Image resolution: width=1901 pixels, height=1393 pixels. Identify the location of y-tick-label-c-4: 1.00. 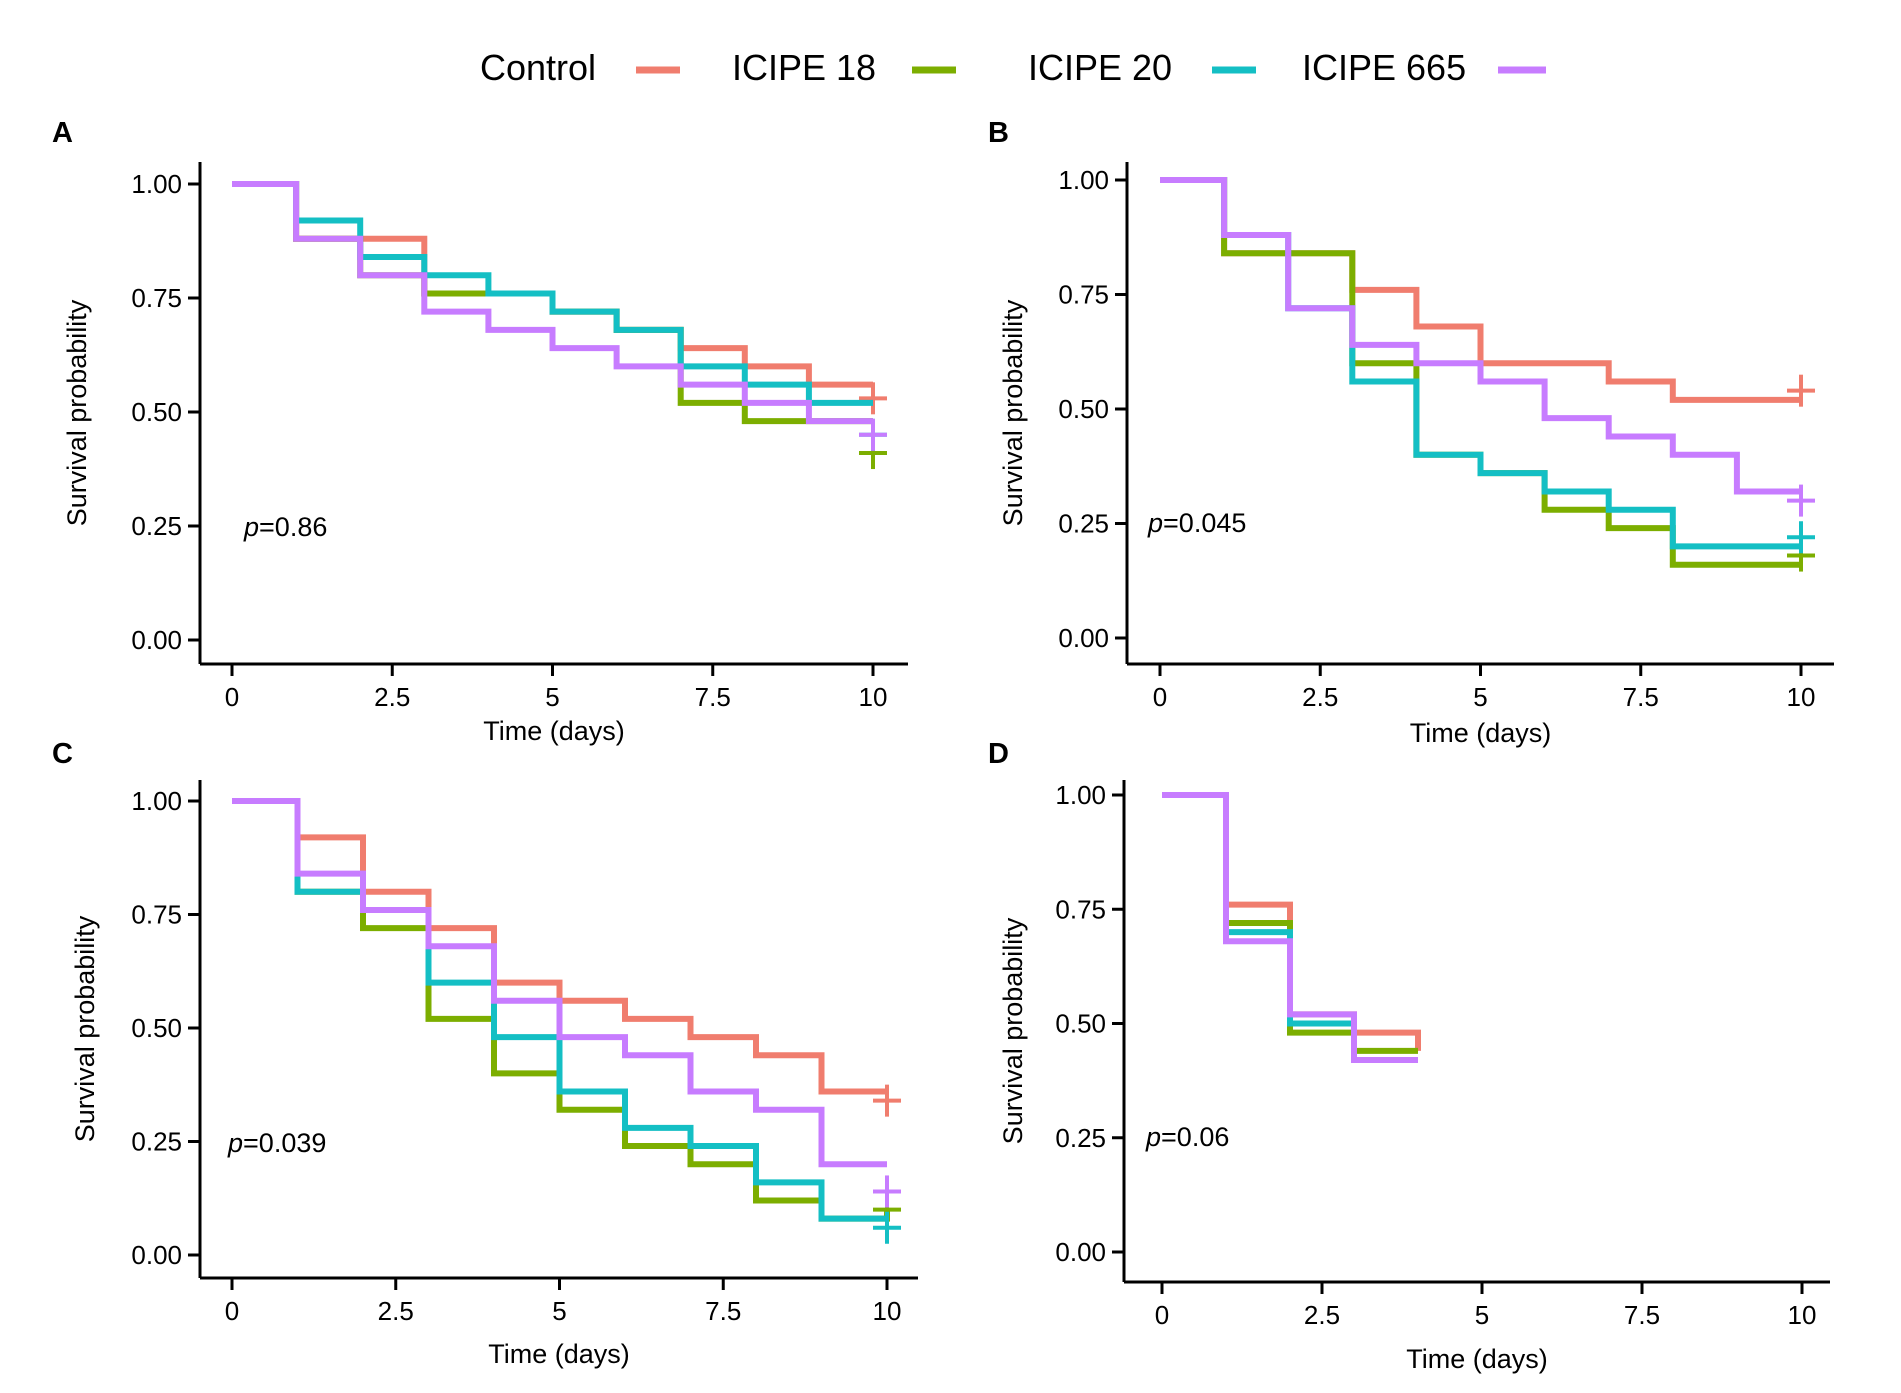
(156, 801).